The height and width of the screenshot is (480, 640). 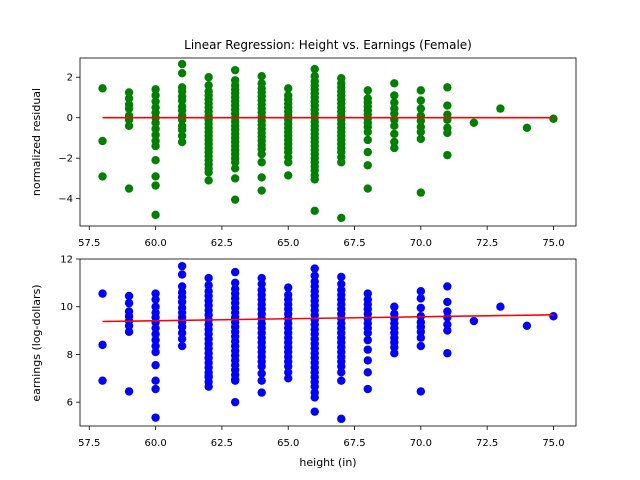 I want to click on top-x-ticks: 57.5 60.0 62.5 65.0 67.5 70.0 72.5 75.0, so click(x=321, y=237).